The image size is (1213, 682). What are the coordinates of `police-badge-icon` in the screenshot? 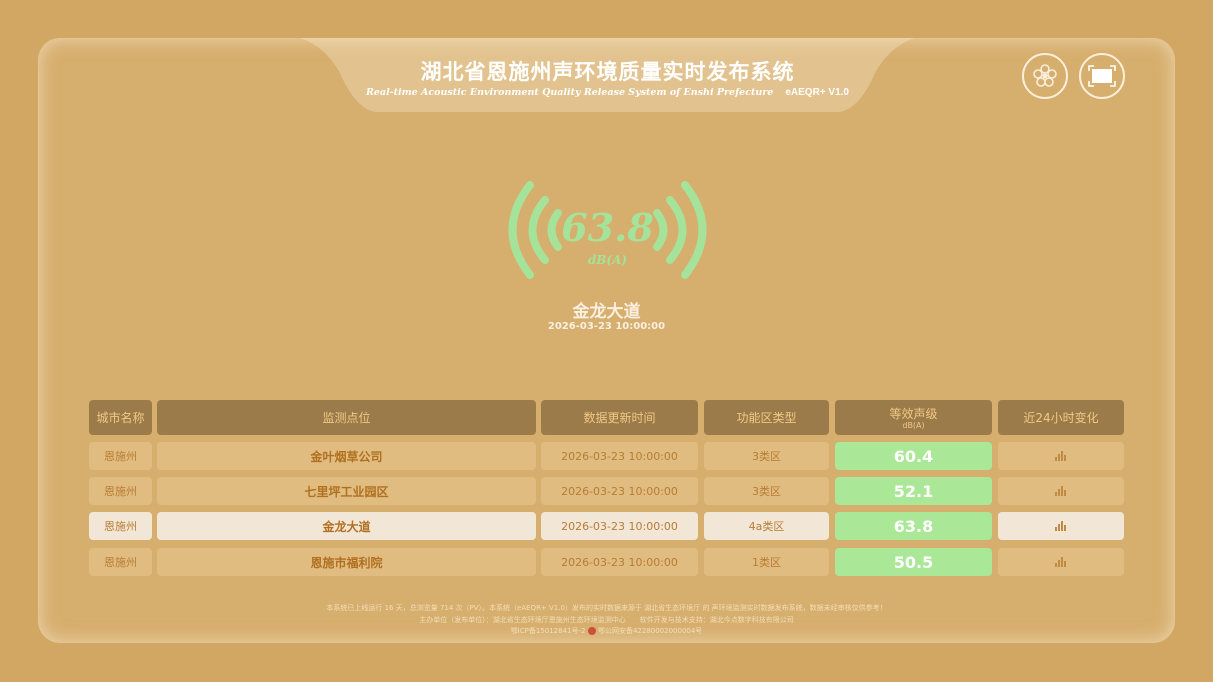 It's located at (591, 631).